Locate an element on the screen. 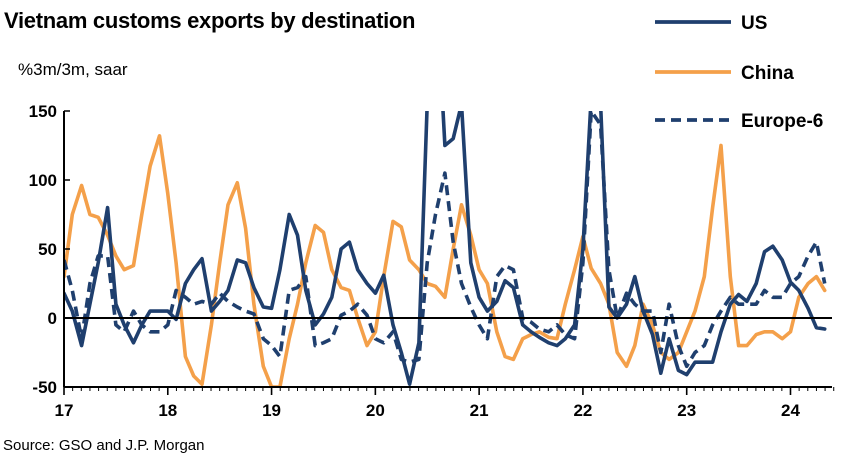 The width and height of the screenshot is (852, 471). y-tick-label: -50 is located at coordinates (44, 387).